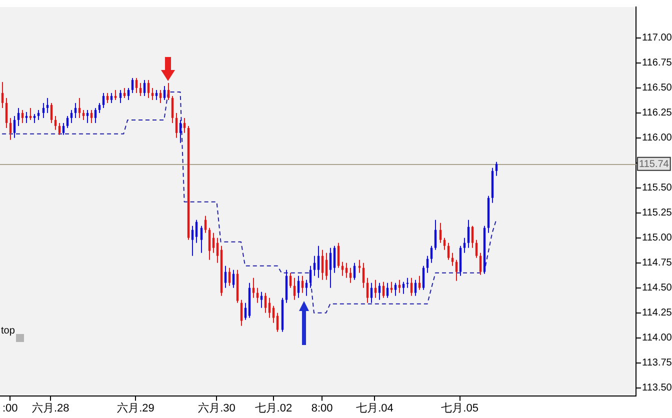 Image resolution: width=672 pixels, height=418 pixels. What do you see at coordinates (657, 263) in the screenshot?
I see `y-tick-label: 114.75` at bounding box center [657, 263].